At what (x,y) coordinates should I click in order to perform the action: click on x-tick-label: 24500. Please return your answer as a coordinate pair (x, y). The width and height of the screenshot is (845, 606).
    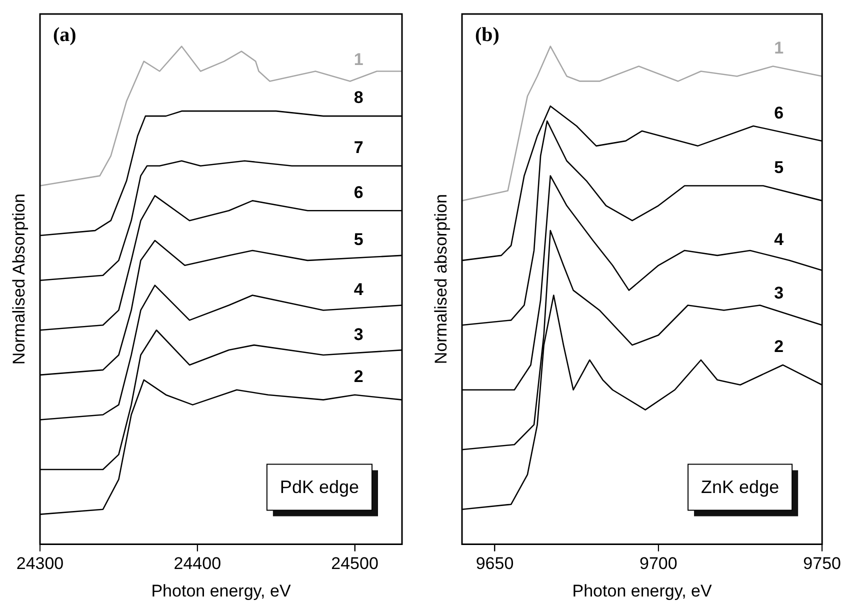
    Looking at the image, I should click on (354, 564).